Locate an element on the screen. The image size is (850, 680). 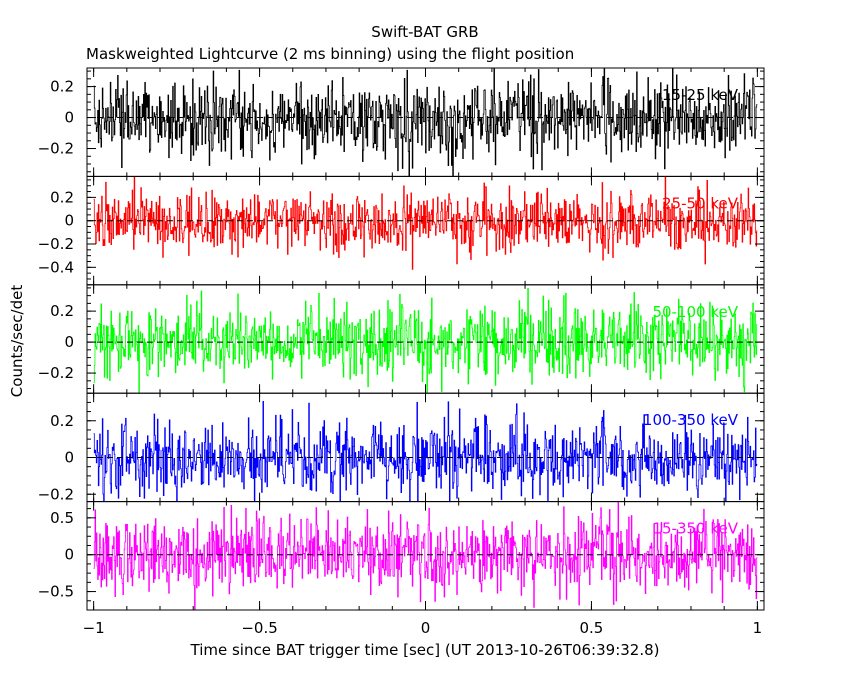
x-tick-label: −1 is located at coordinates (94, 628).